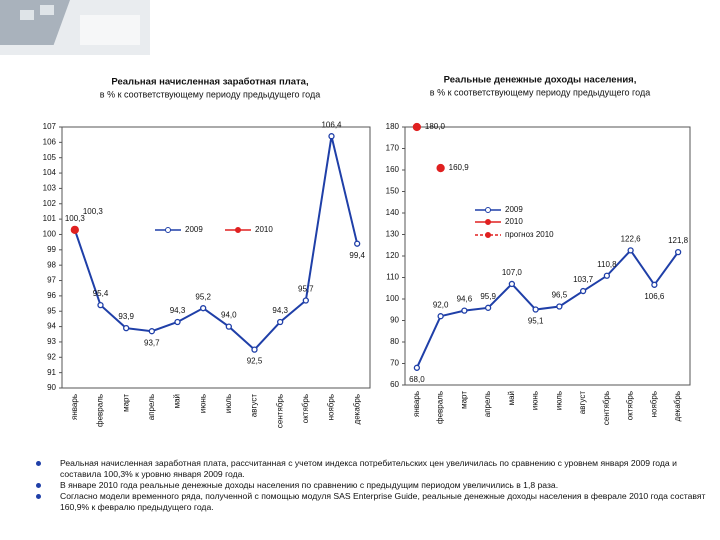 The height and width of the screenshot is (540, 720). What do you see at coordinates (536, 321) in the screenshot?
I see `data-label: 95,1` at bounding box center [536, 321].